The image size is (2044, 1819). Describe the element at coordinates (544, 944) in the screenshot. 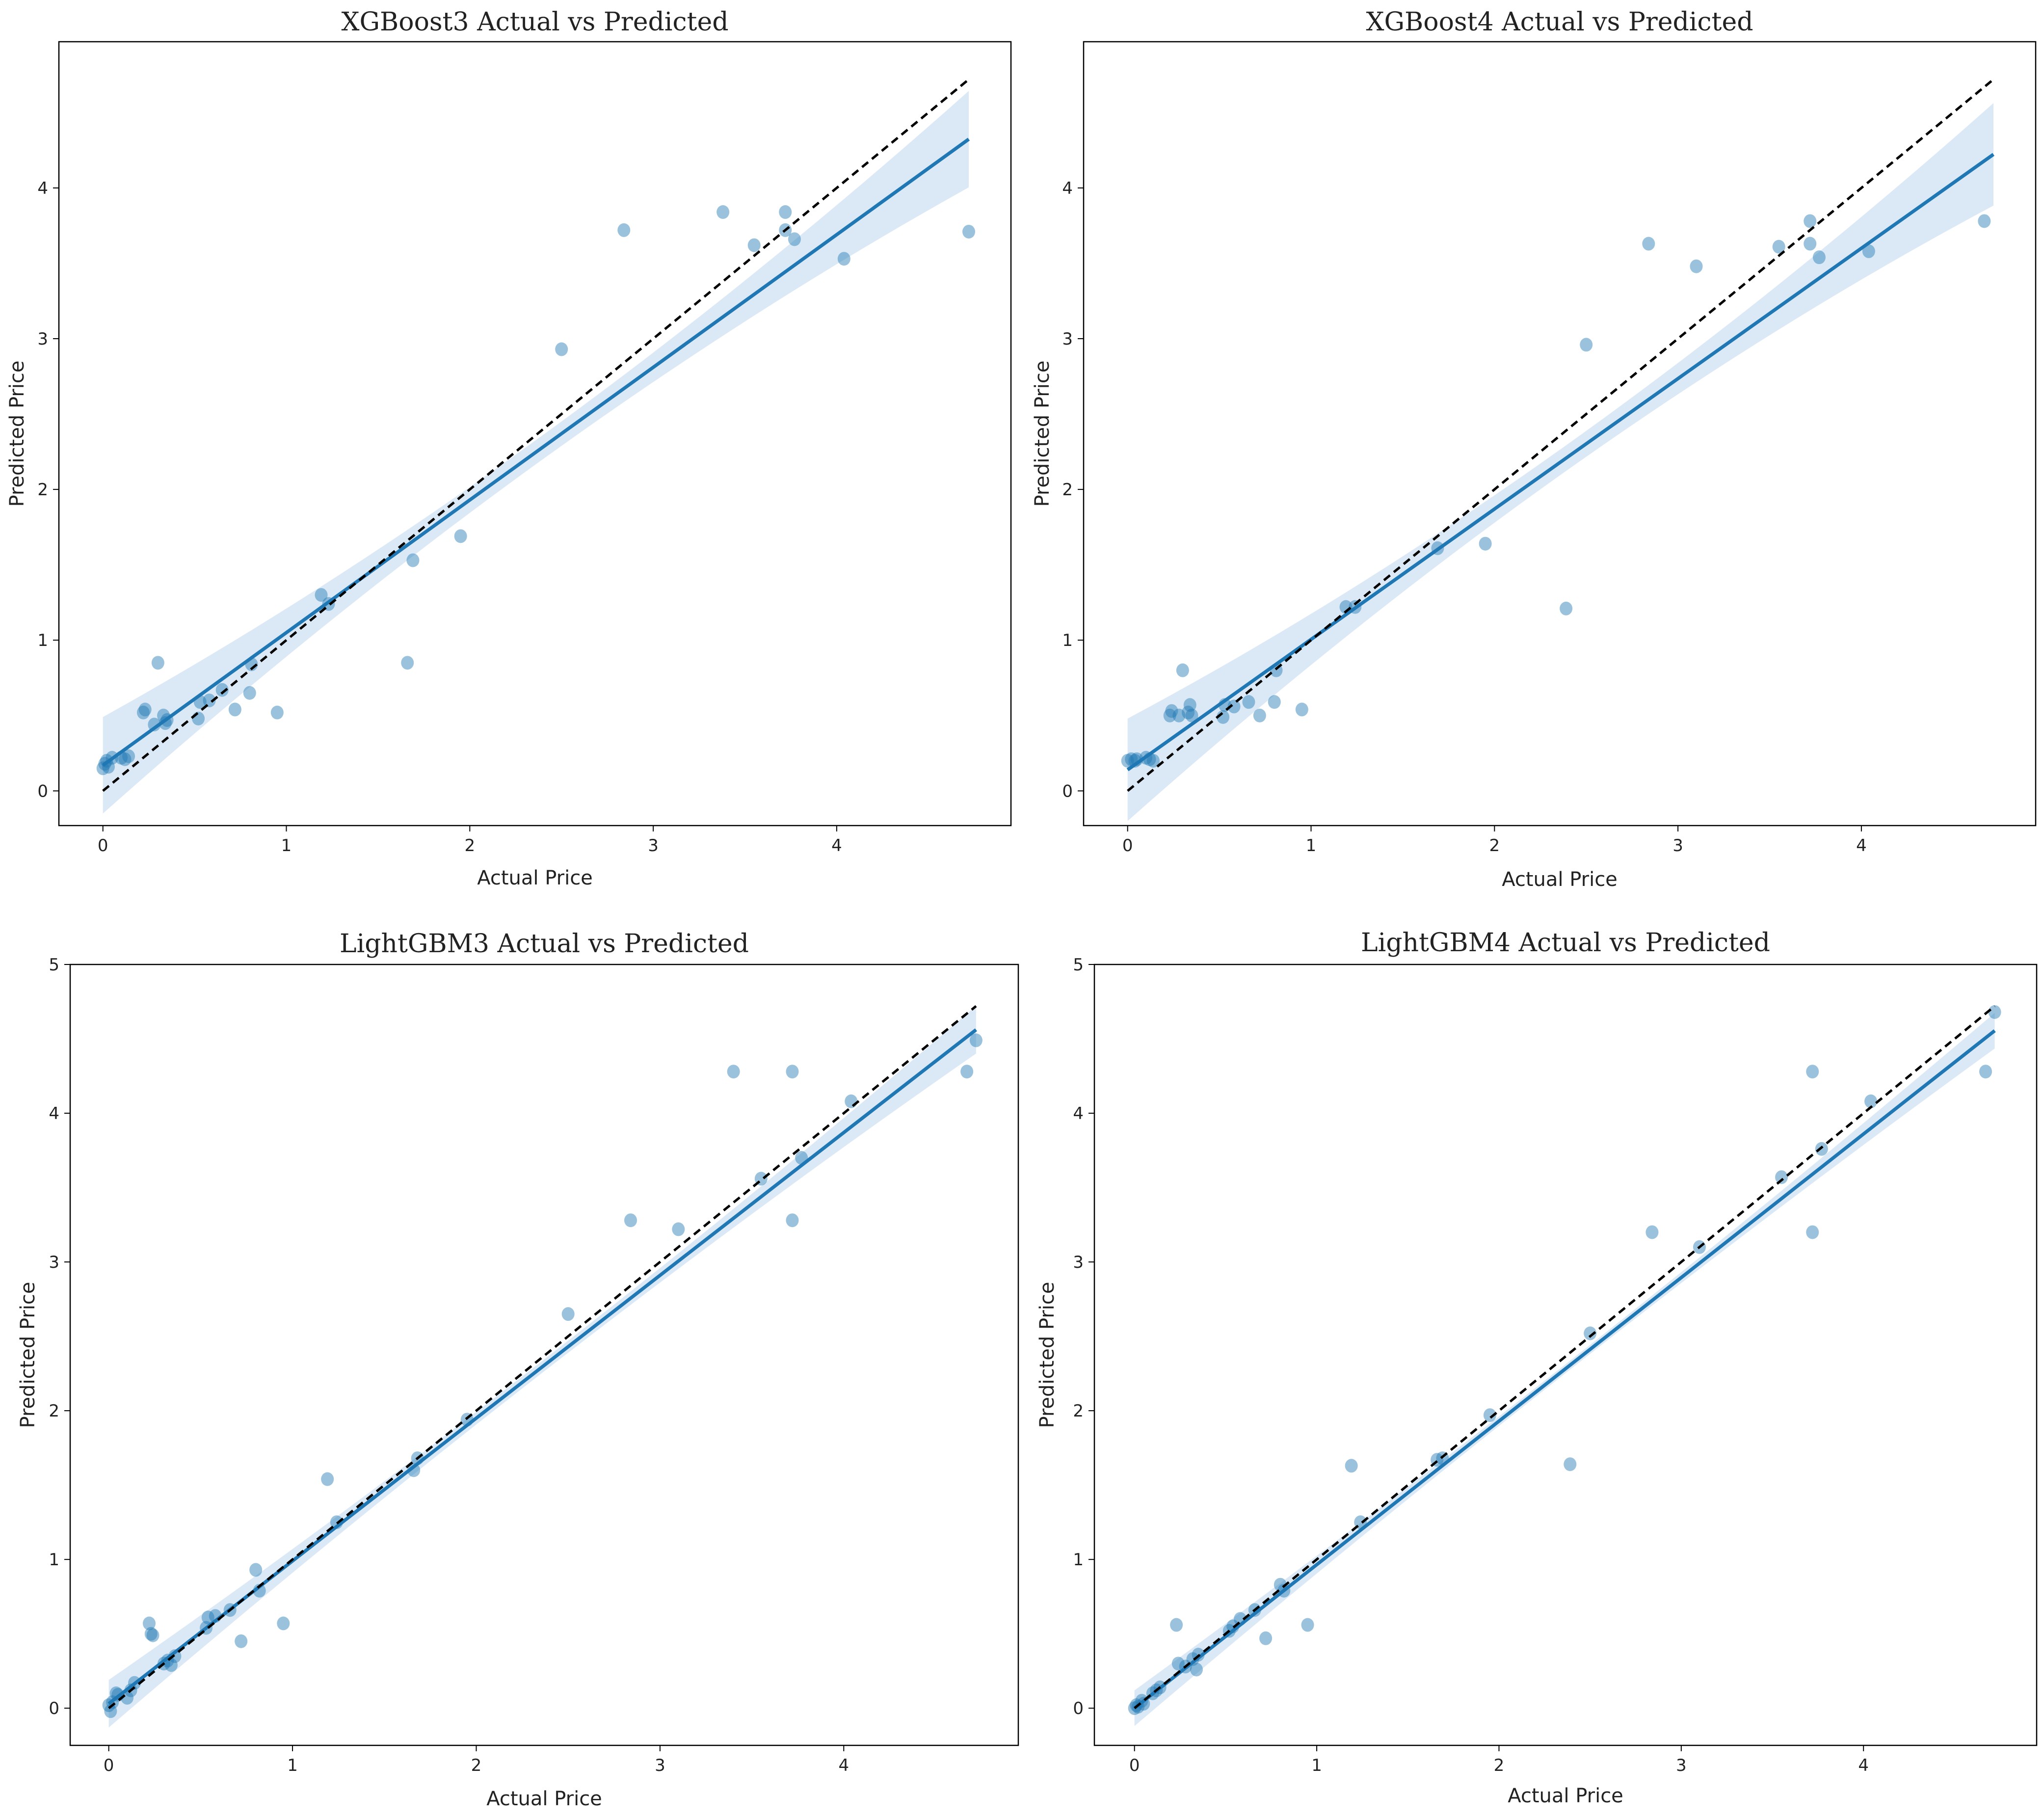

I see `chart-title: LightGBM3 Actual vs Predicted` at that location.